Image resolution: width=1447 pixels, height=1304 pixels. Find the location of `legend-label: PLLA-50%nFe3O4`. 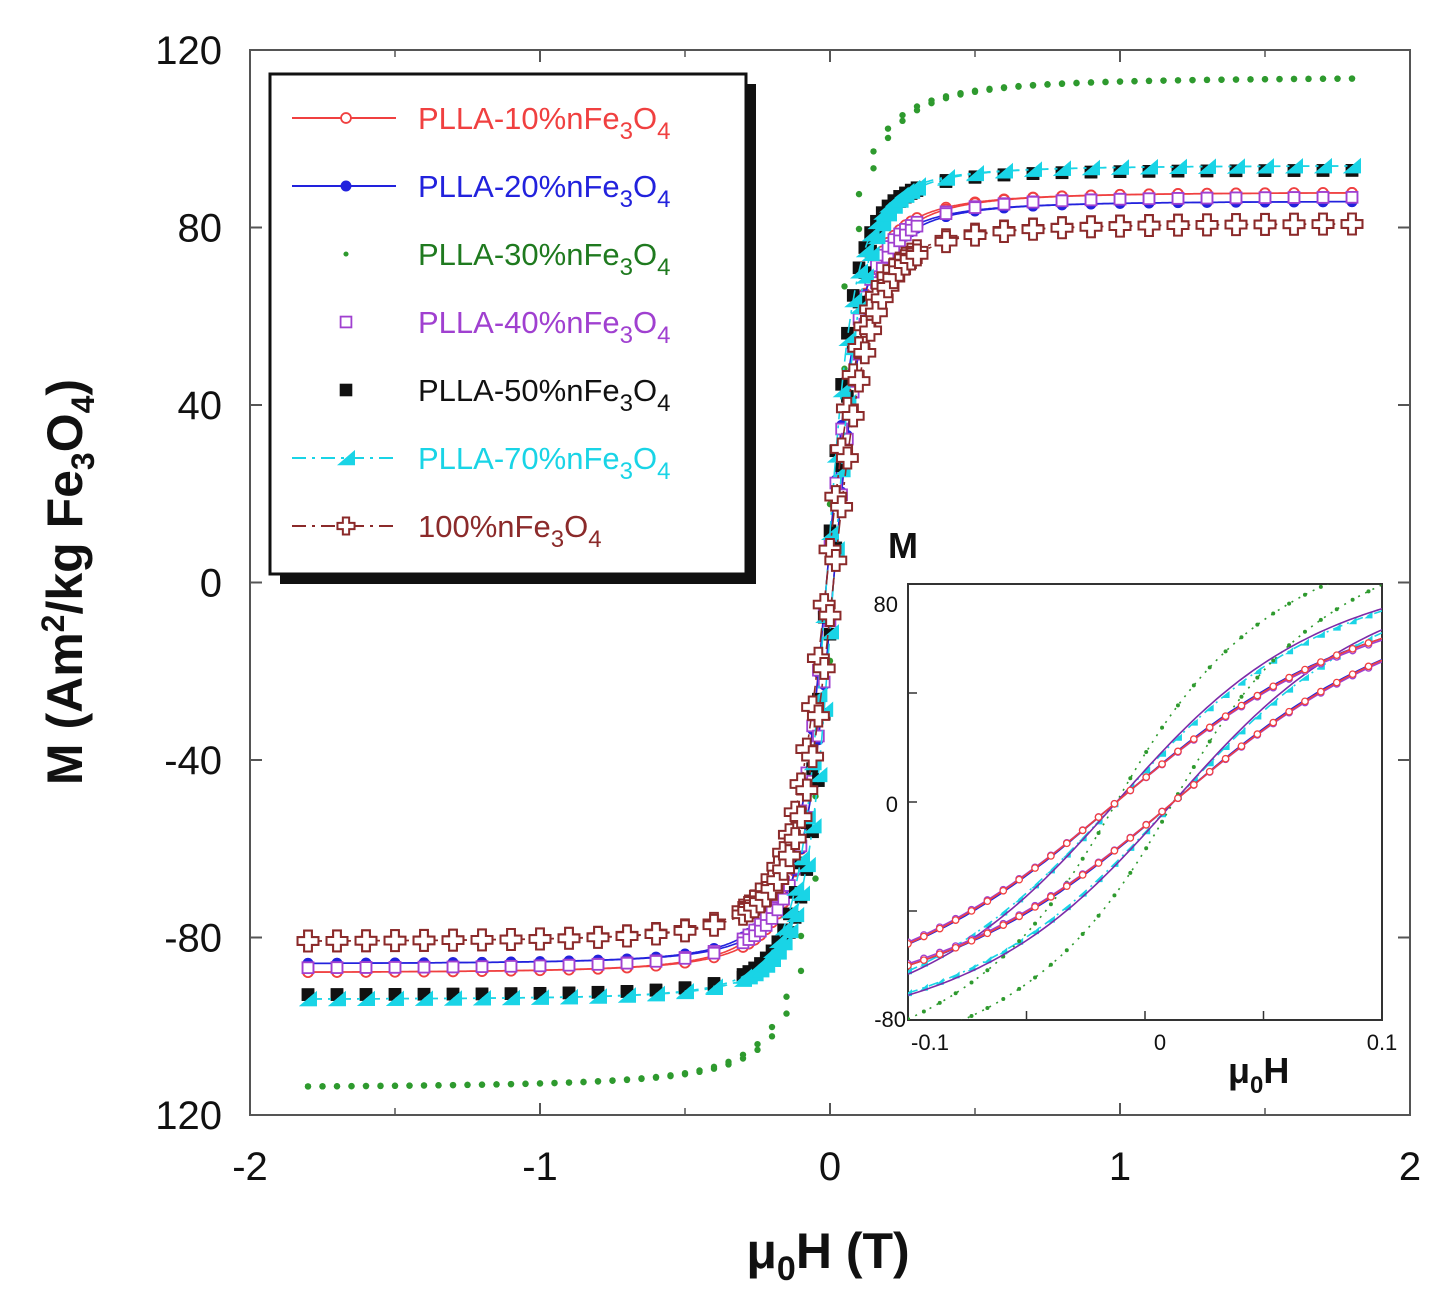

legend-label: PLLA-50%nFe3O4 is located at coordinates (544, 395).